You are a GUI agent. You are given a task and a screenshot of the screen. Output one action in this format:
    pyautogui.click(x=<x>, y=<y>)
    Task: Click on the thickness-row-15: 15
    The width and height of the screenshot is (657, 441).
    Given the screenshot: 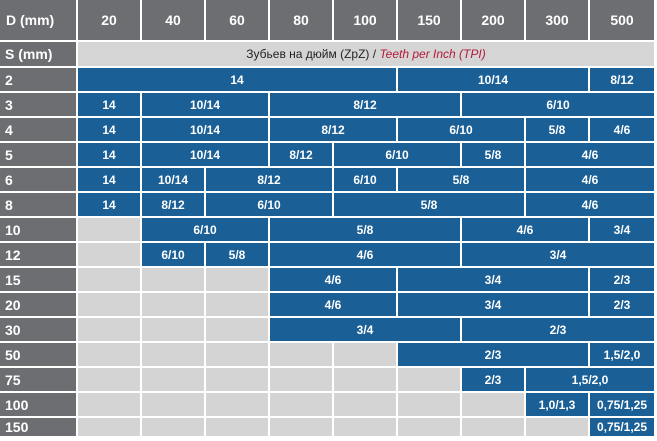 What is the action you would take?
    pyautogui.click(x=38, y=279)
    